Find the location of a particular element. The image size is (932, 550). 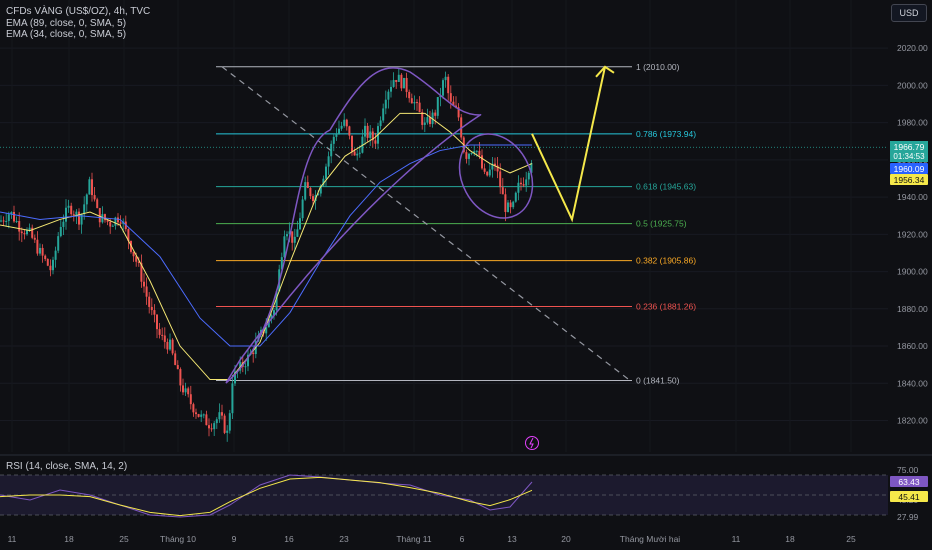

x-tick: Tháng 11 is located at coordinates (414, 539).